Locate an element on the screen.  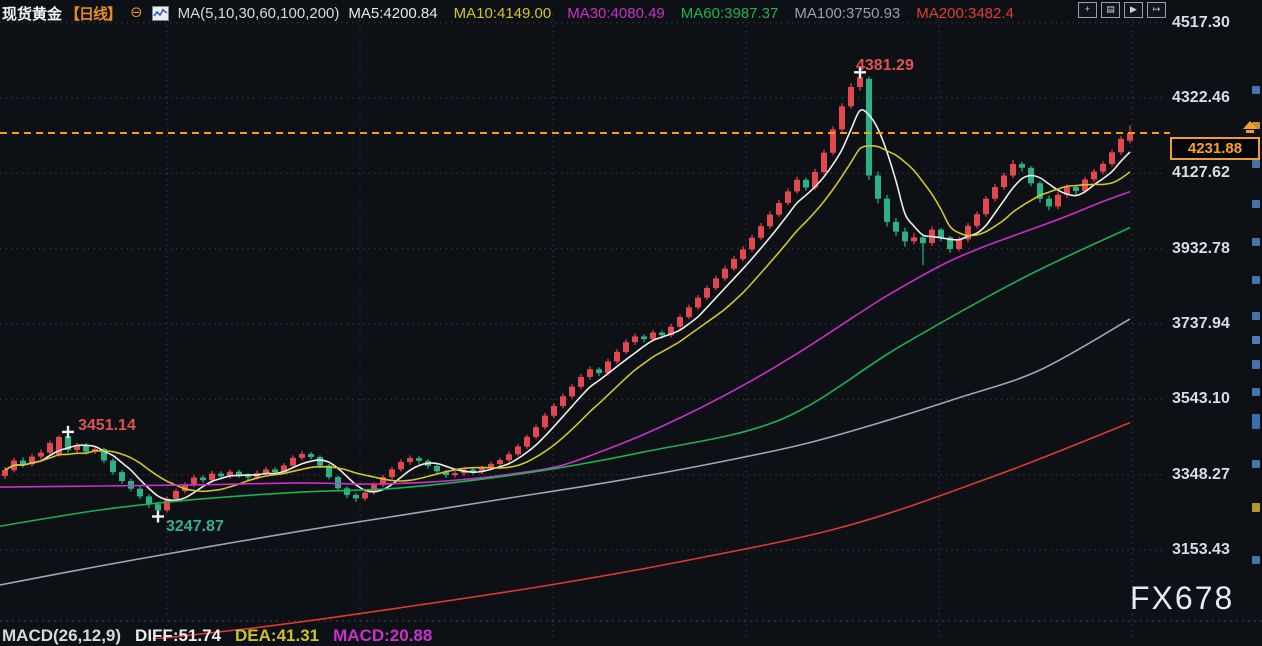
timeframe-label: 【日线】 is located at coordinates (93, 14).